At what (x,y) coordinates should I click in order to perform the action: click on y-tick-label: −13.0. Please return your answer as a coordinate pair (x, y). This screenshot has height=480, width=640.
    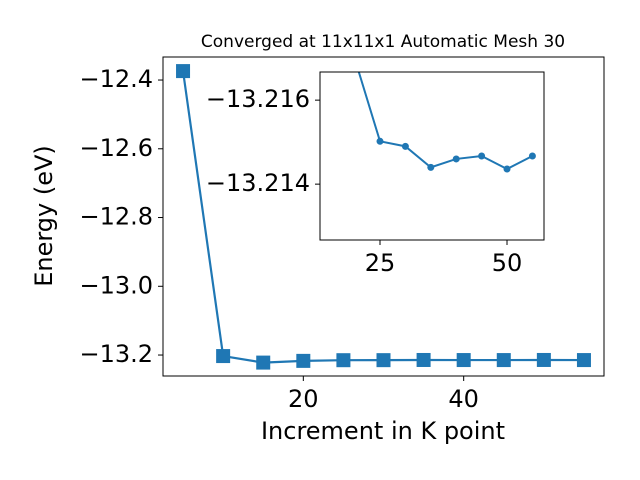
    Looking at the image, I should click on (116, 285).